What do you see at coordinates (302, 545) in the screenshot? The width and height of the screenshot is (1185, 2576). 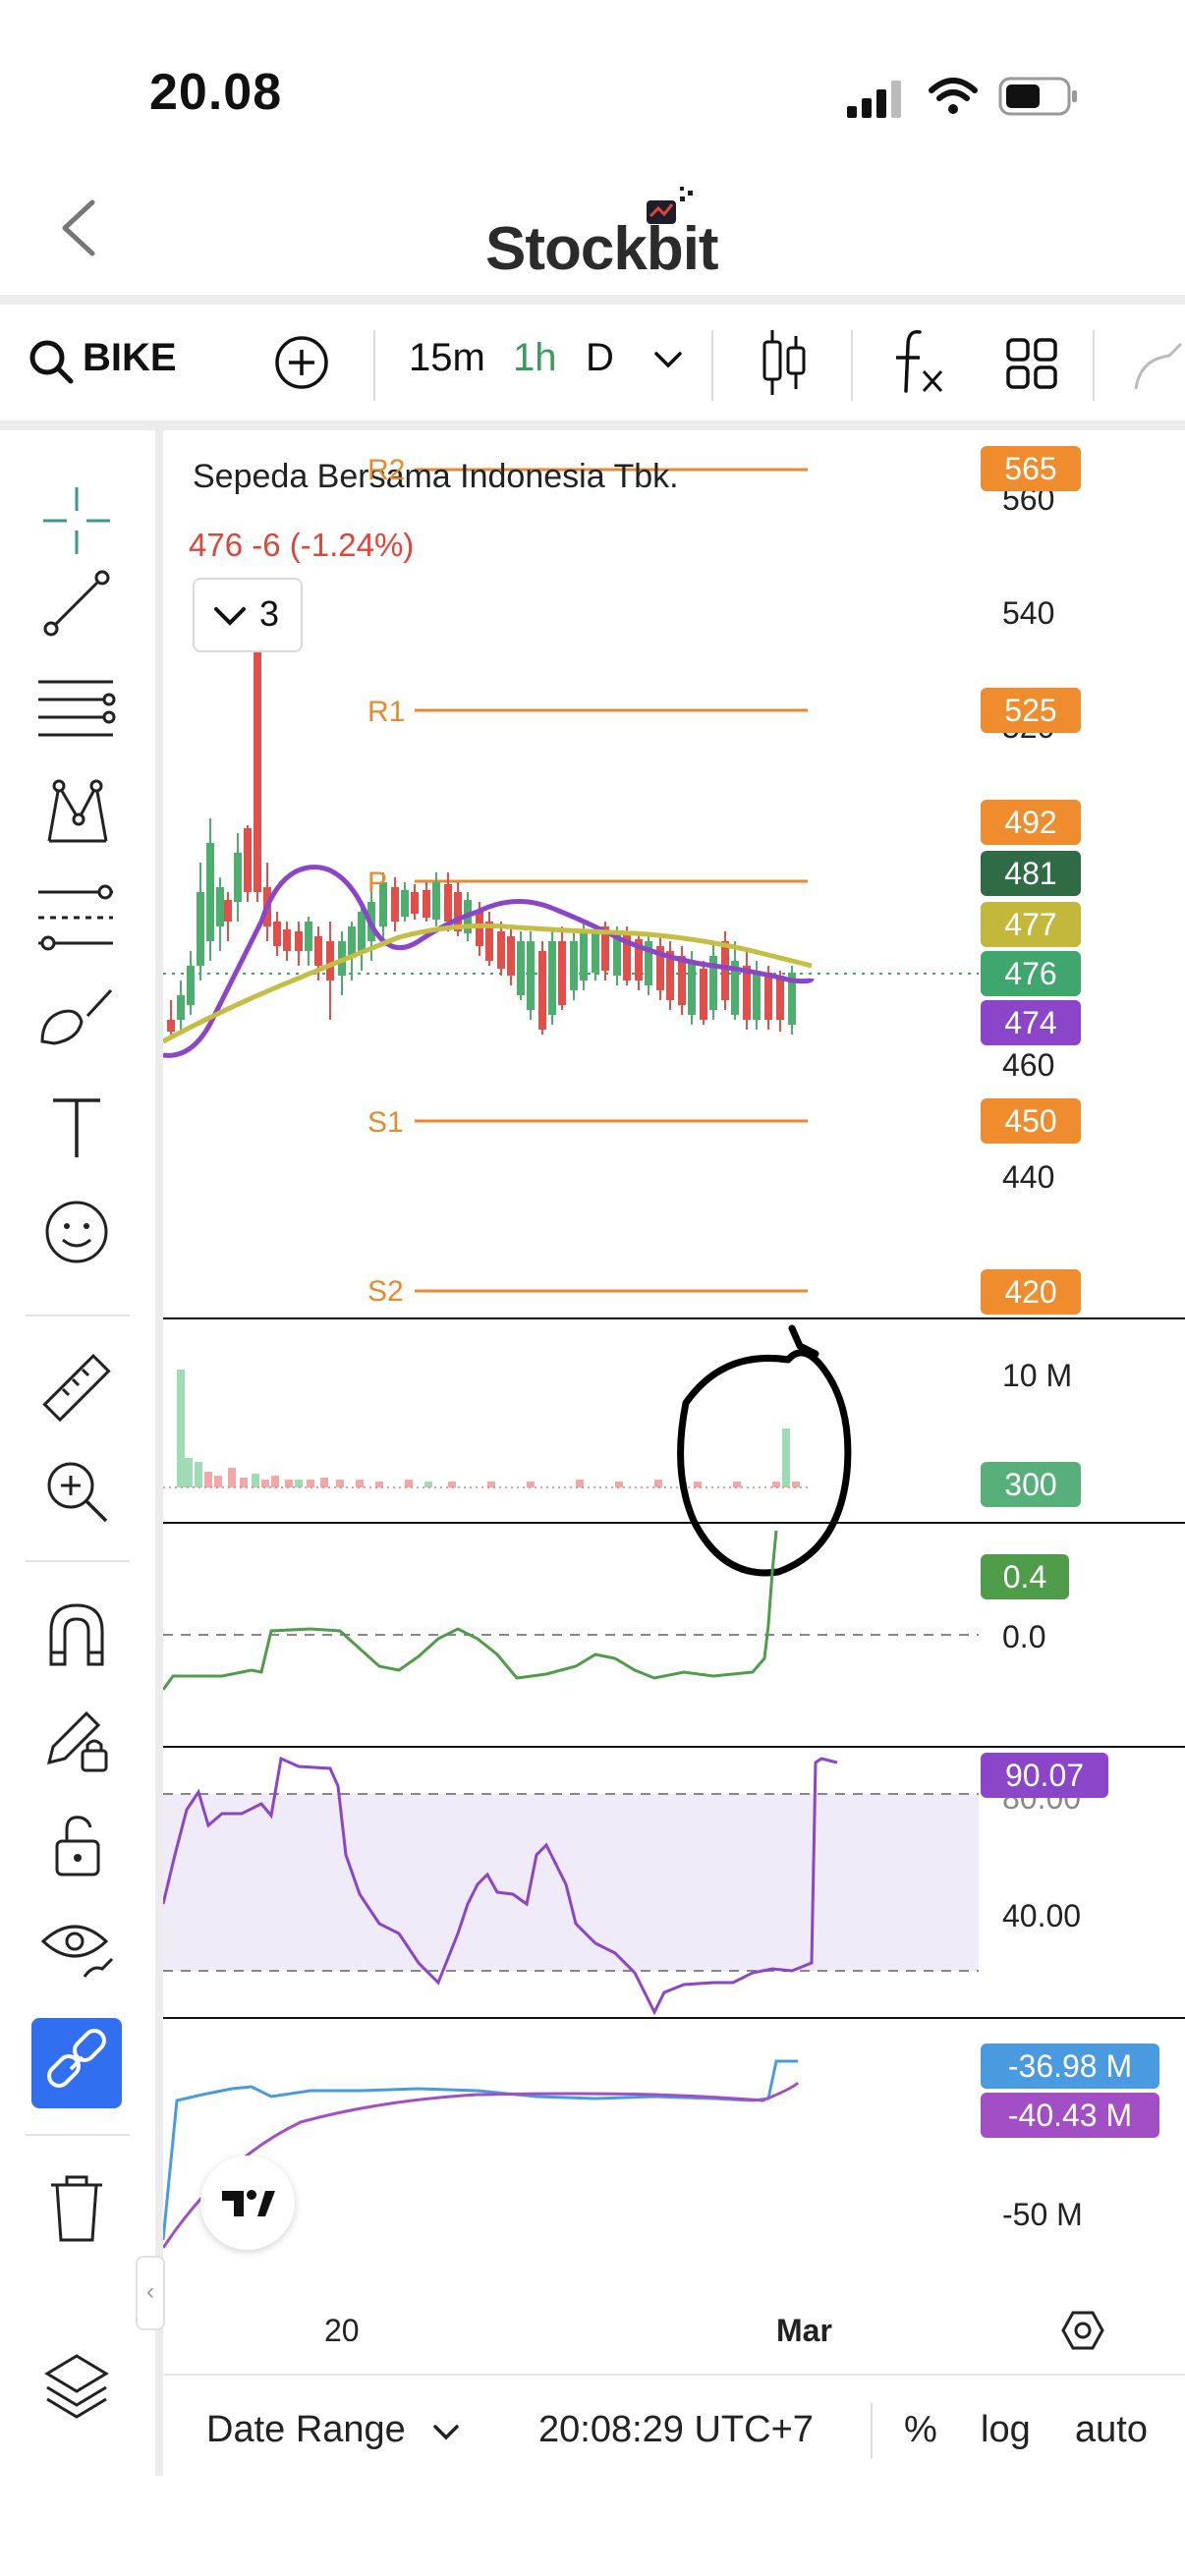 I see `price-change: 476 -6 (-1.24%)` at bounding box center [302, 545].